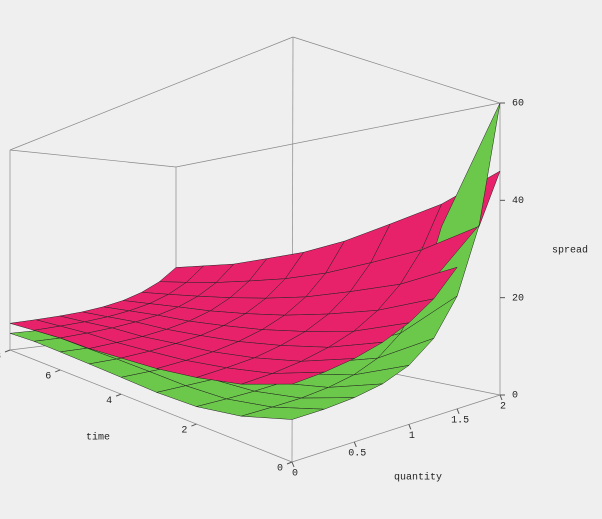 The height and width of the screenshot is (519, 602). What do you see at coordinates (515, 396) in the screenshot?
I see `z-tick-label: 0` at bounding box center [515, 396].